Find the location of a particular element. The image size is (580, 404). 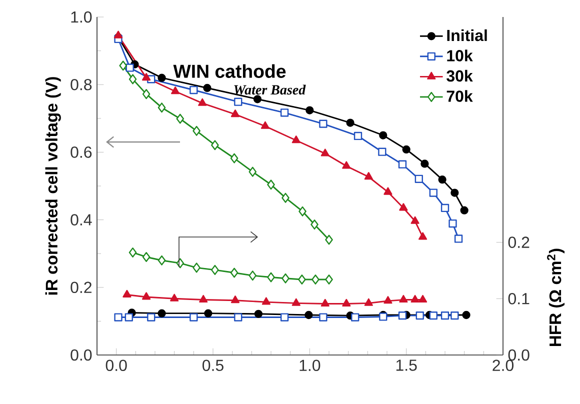

x-tick-label: 0.0 is located at coordinates (116, 366).